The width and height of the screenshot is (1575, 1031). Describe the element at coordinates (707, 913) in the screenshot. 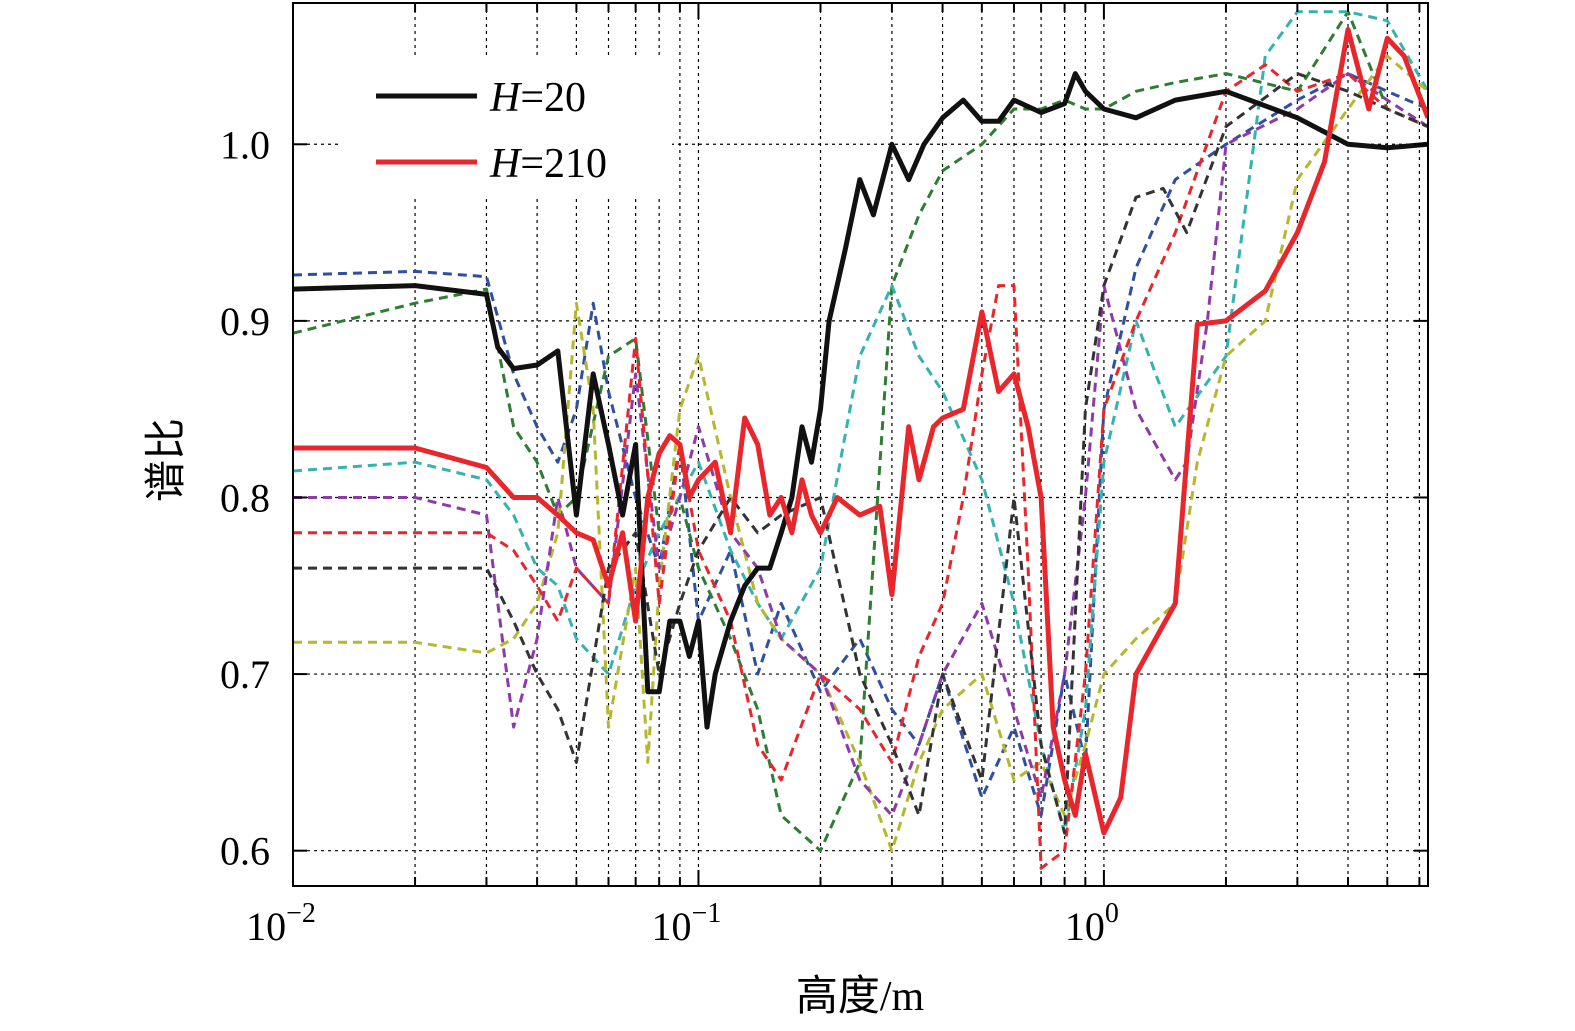

I see `x-tick-label-exponent: −1` at that location.